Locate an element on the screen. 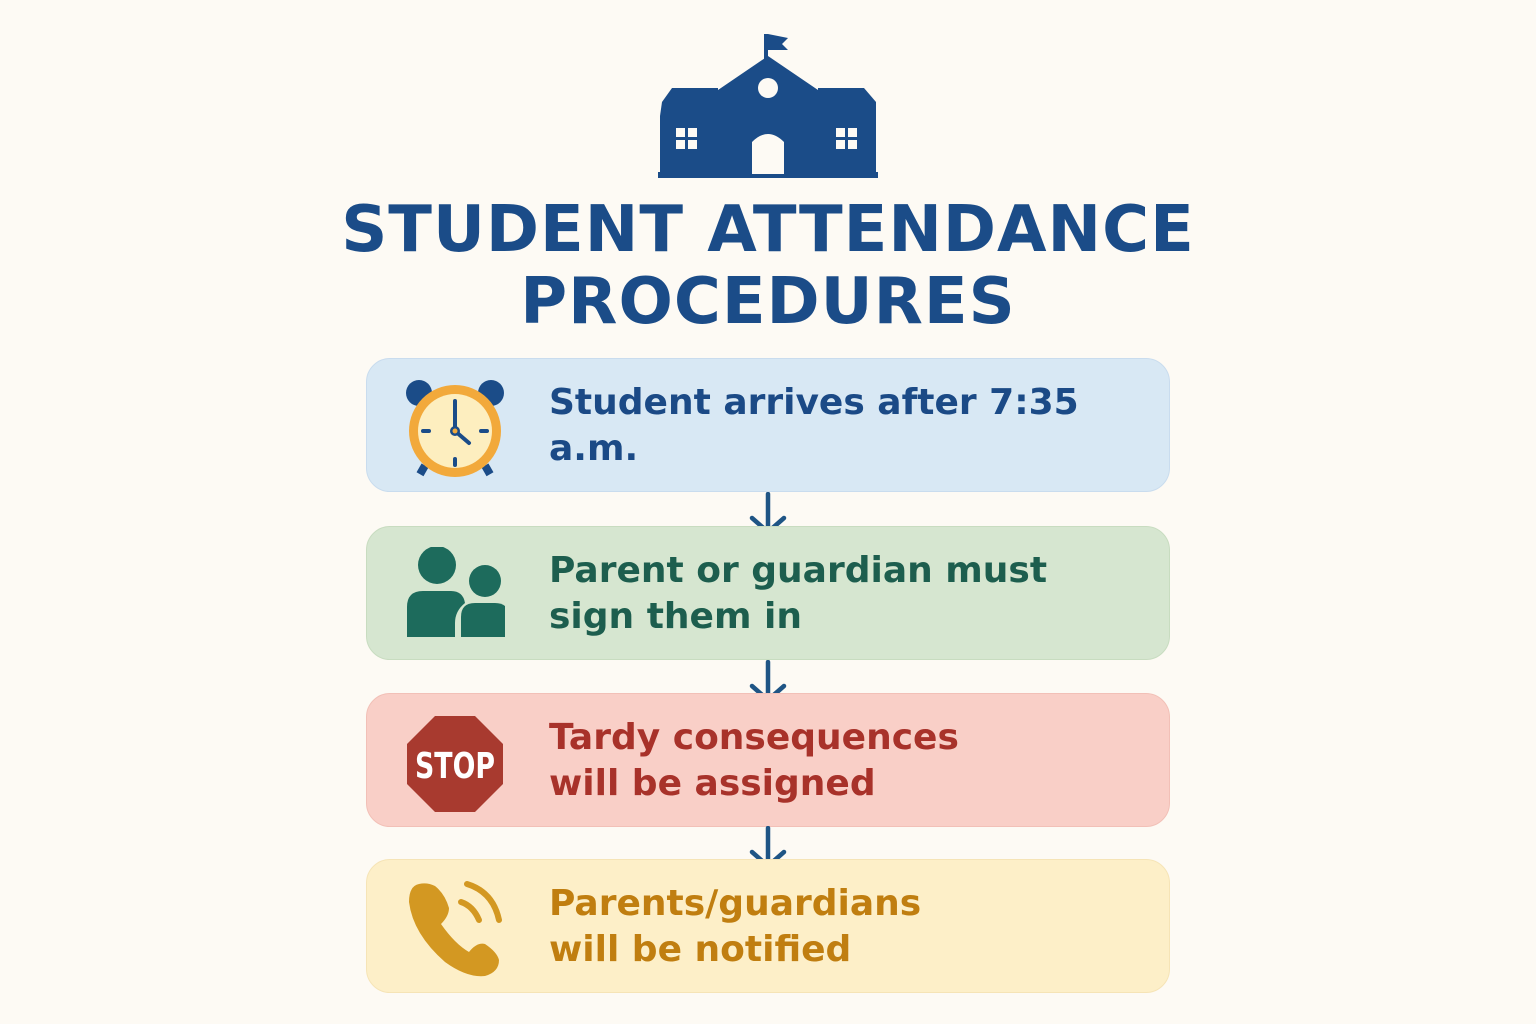  page-title-line-1: STUDENT ATTENDANCE is located at coordinates (768, 230).